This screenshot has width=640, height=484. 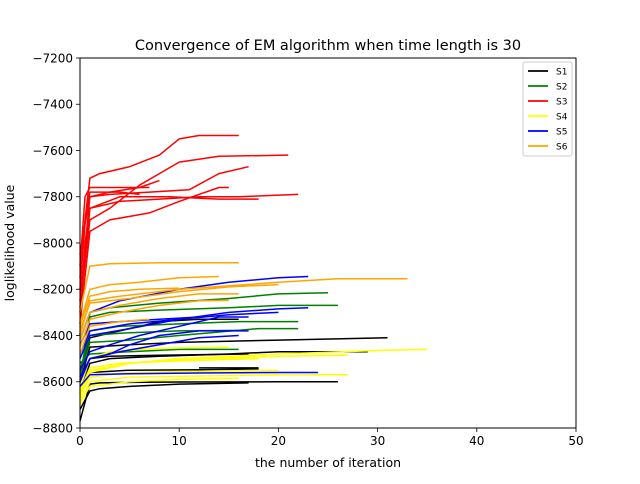 What do you see at coordinates (52, 428) in the screenshot?
I see `y-tick-label: −8800` at bounding box center [52, 428].